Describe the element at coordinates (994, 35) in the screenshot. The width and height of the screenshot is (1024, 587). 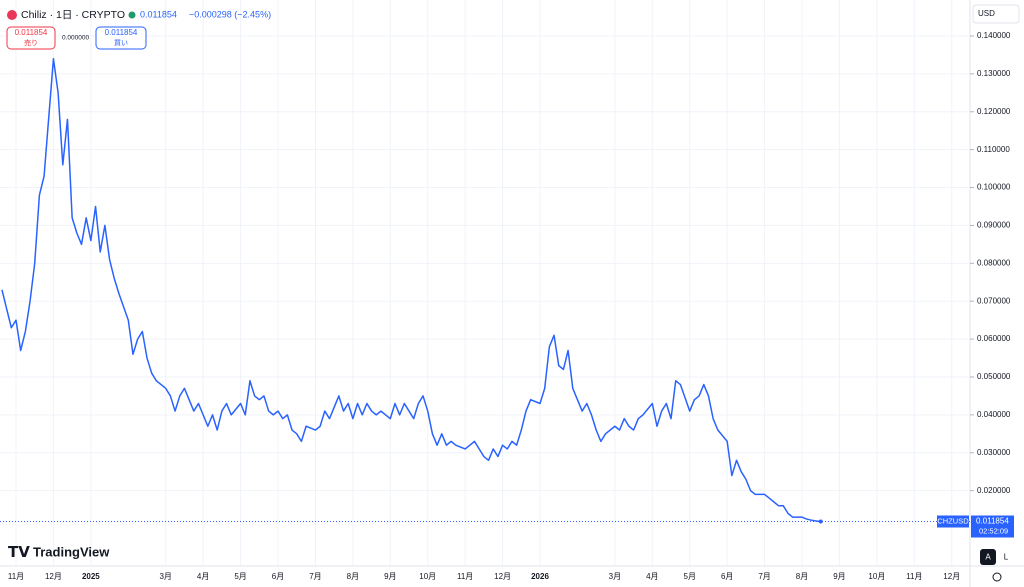
I see `y-tick-label: 0.140000` at that location.